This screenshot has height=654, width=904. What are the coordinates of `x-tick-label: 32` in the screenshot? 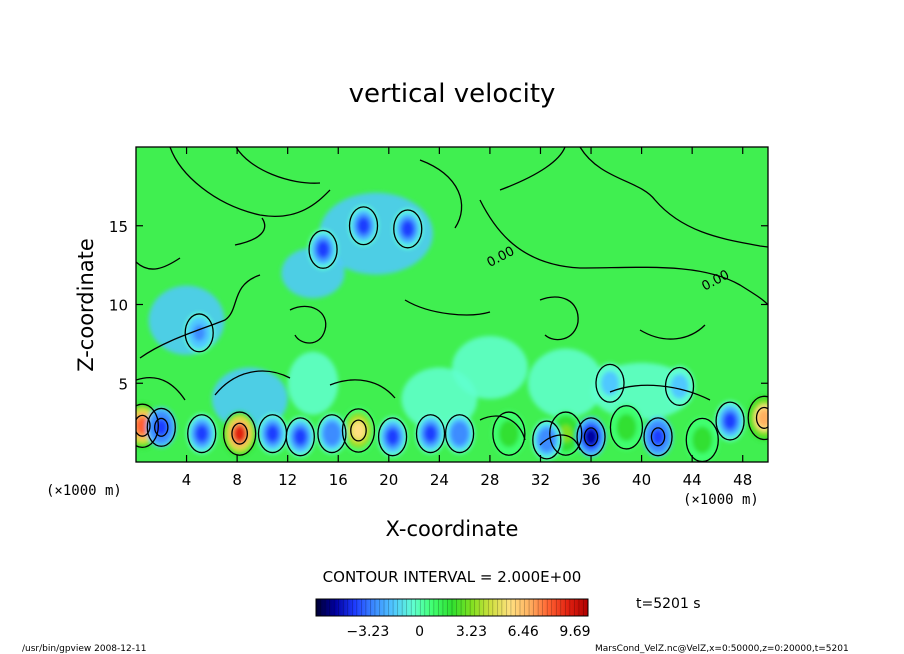 It's located at (540, 480).